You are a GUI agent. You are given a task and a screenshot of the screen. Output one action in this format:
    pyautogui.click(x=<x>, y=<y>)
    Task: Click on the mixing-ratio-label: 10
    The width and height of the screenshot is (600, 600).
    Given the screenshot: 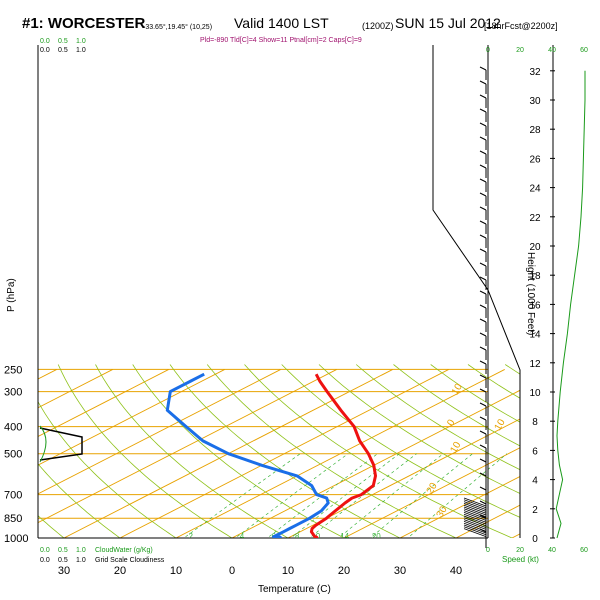 What is the action you would take?
    pyautogui.click(x=315, y=536)
    